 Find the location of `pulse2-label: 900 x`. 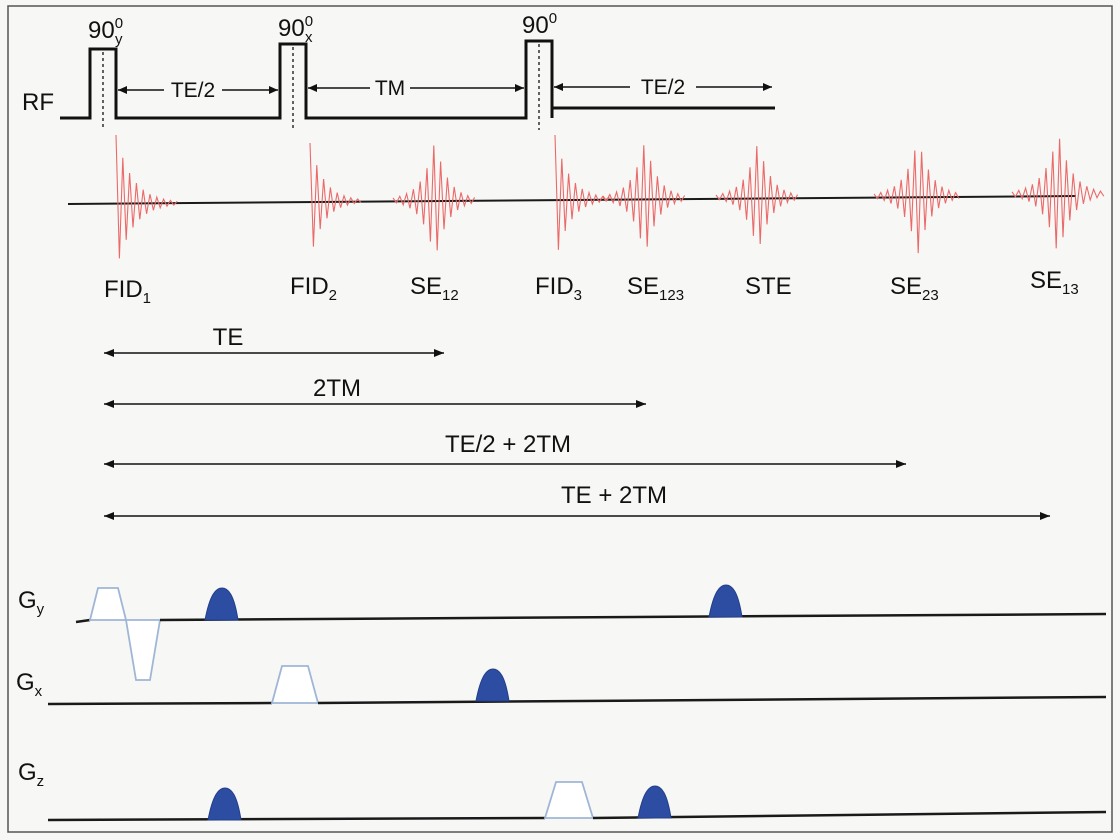

pulse2-label: 900 x is located at coordinates (295, 29).